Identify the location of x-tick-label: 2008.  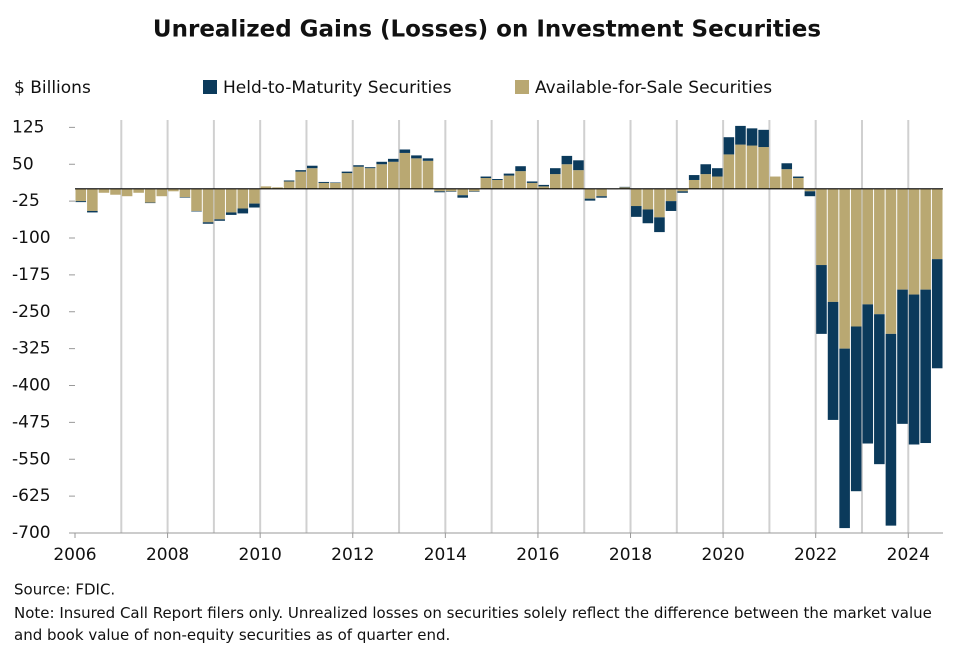
(167, 555).